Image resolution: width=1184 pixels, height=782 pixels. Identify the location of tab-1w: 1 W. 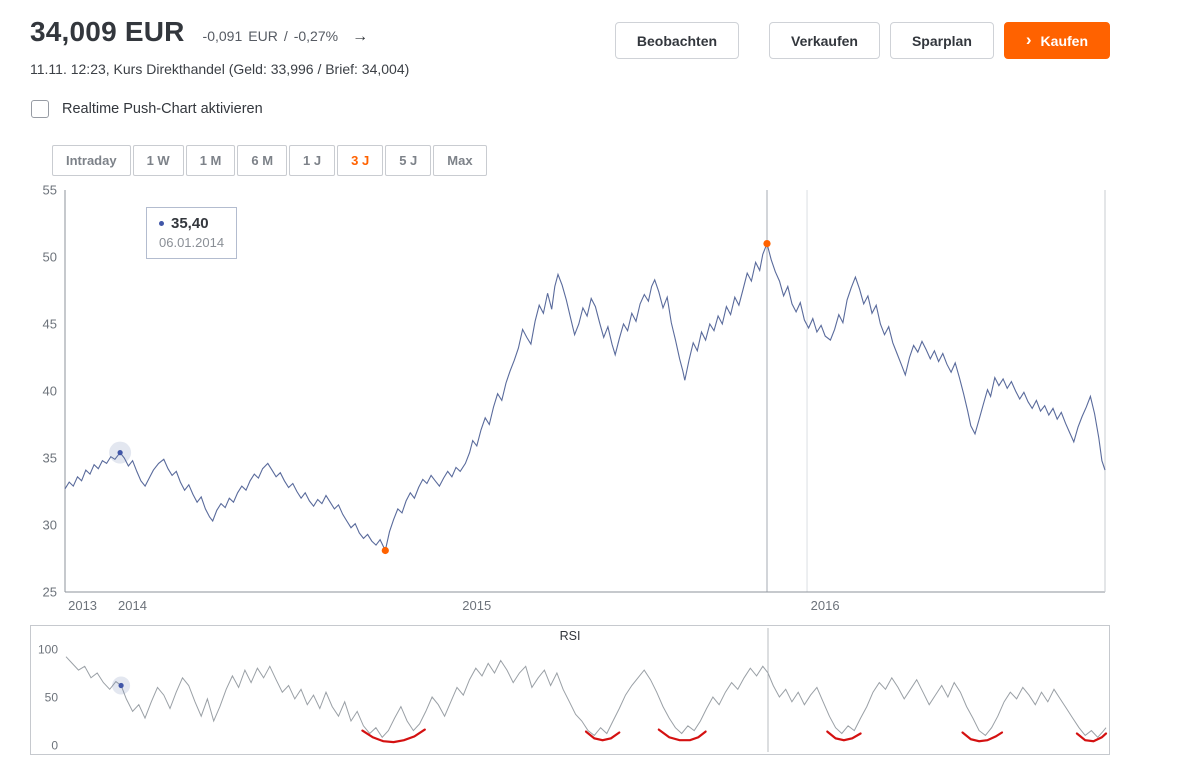
(158, 160).